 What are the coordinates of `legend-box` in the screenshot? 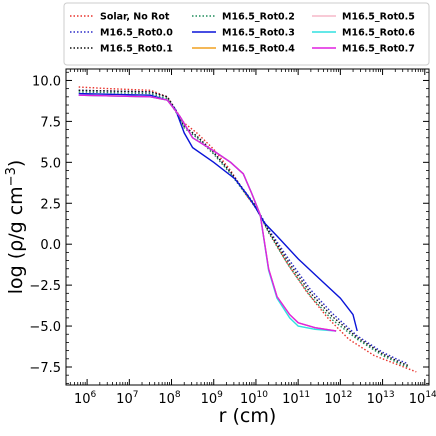 It's located at (246, 34).